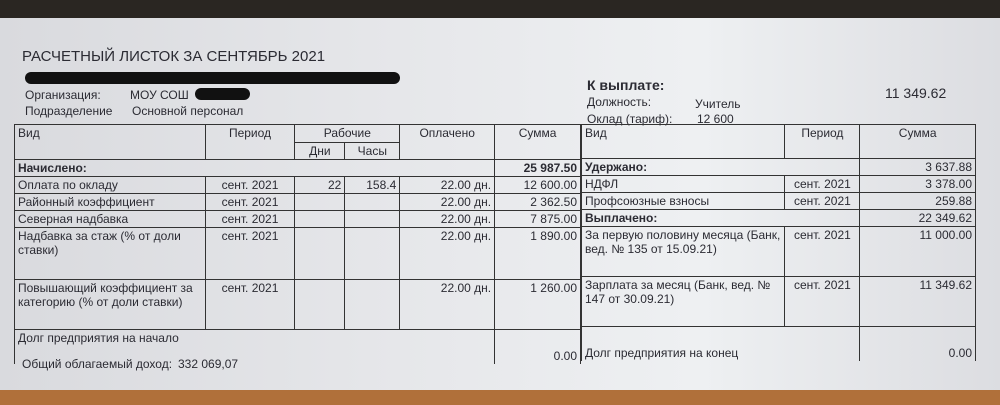 The height and width of the screenshot is (405, 1000). What do you see at coordinates (626, 85) in the screenshot?
I see `to-pay-label: К выплате:` at bounding box center [626, 85].